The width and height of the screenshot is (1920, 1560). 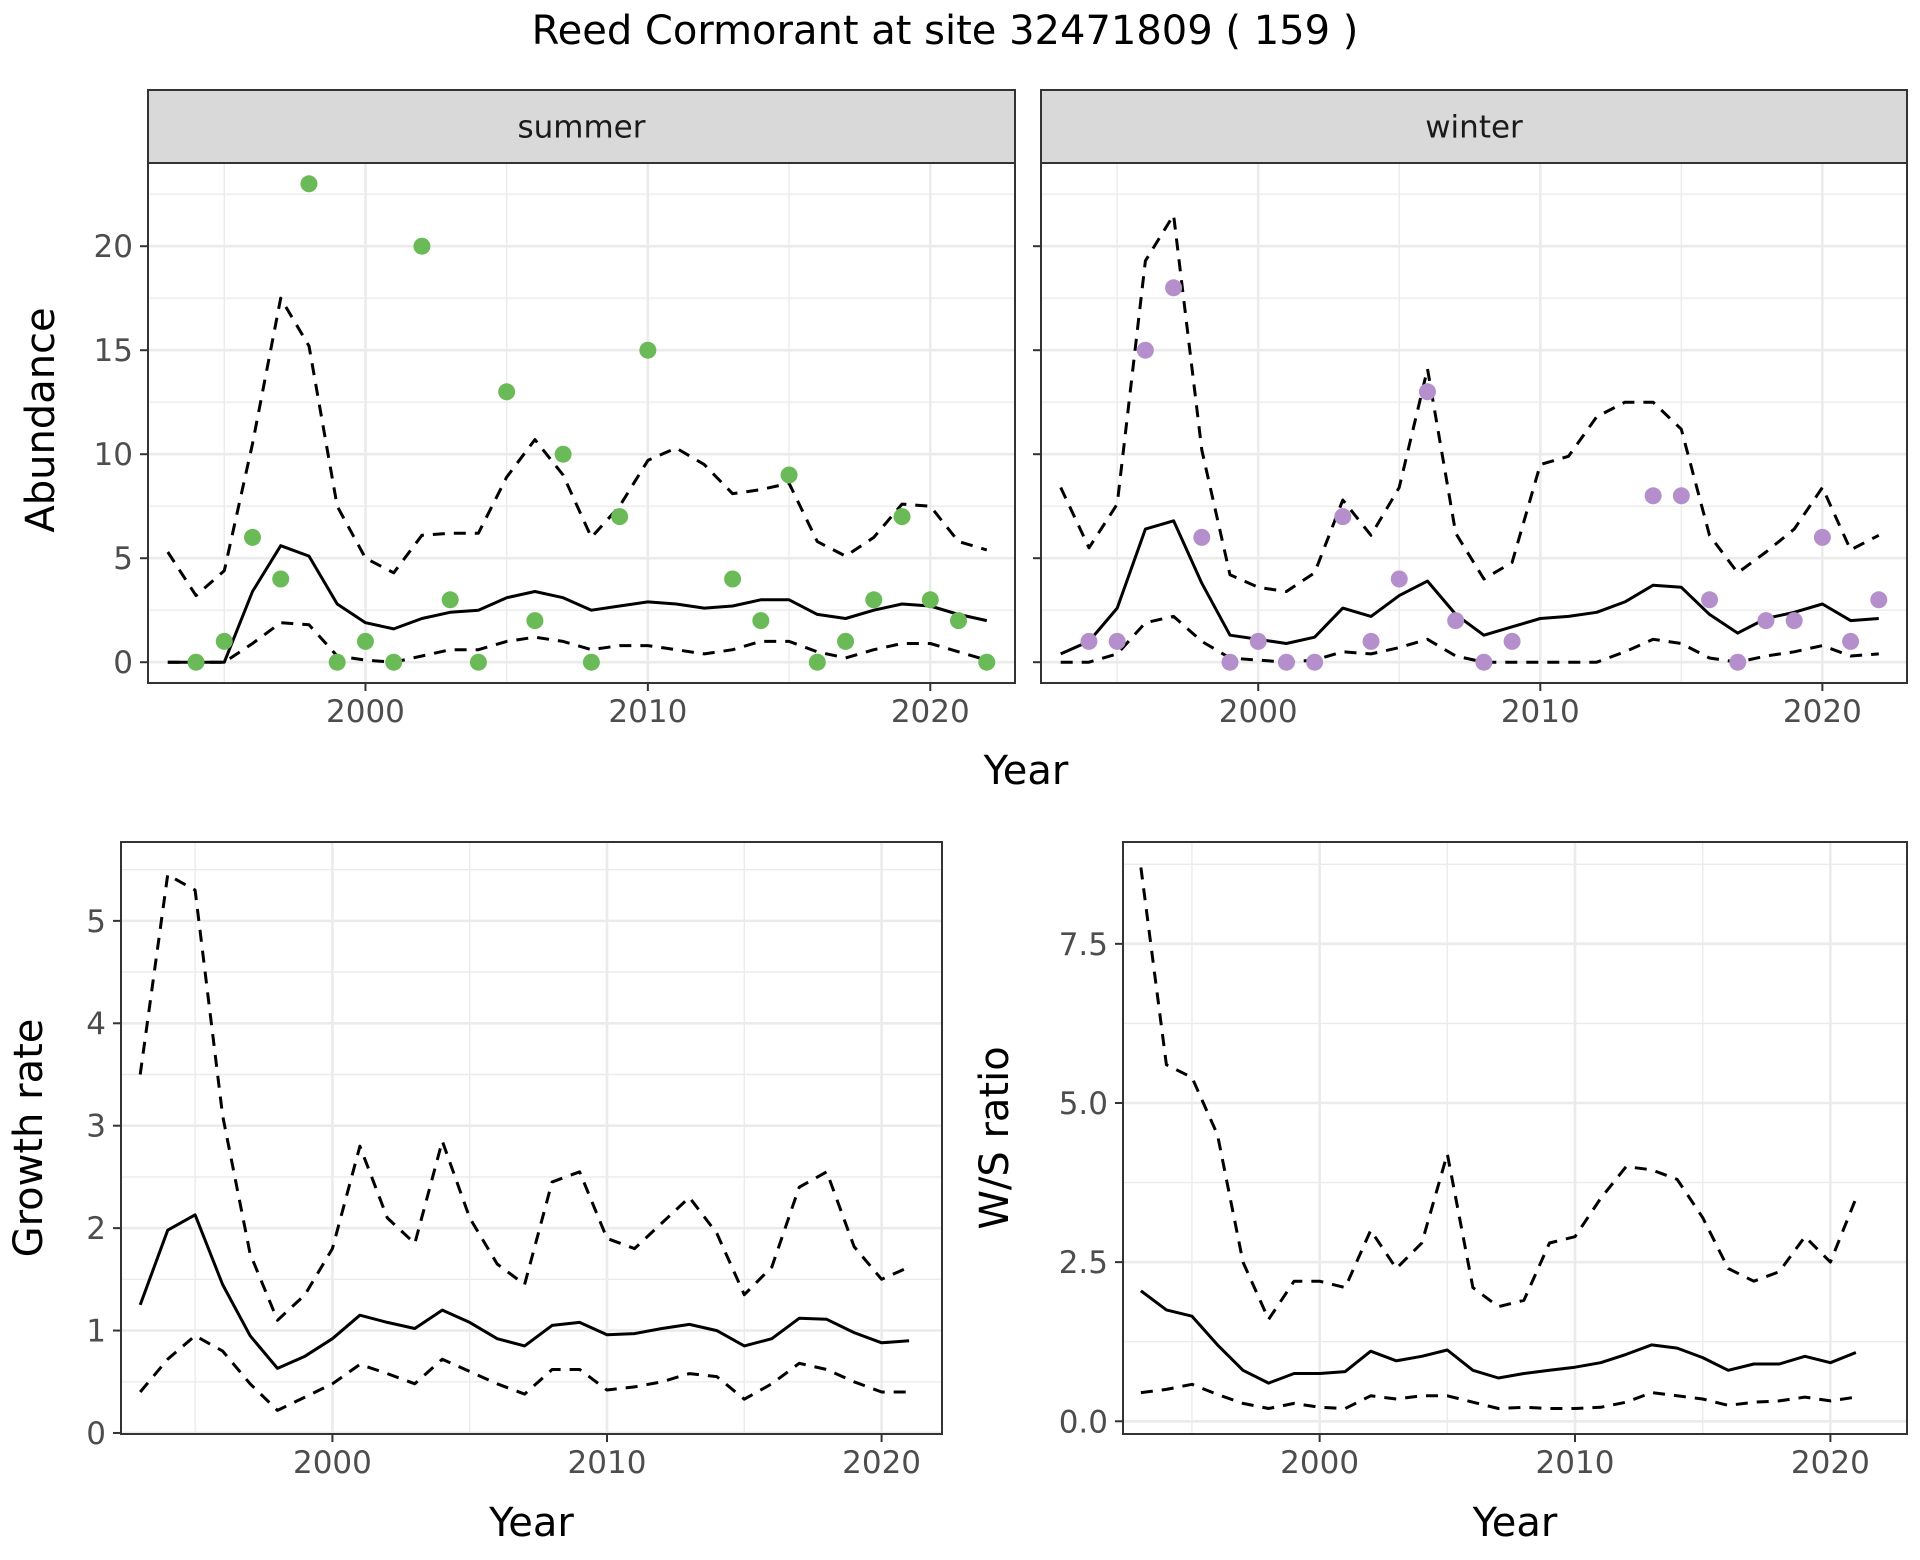 I want to click on y-tick-label: 15, so click(x=113, y=351).